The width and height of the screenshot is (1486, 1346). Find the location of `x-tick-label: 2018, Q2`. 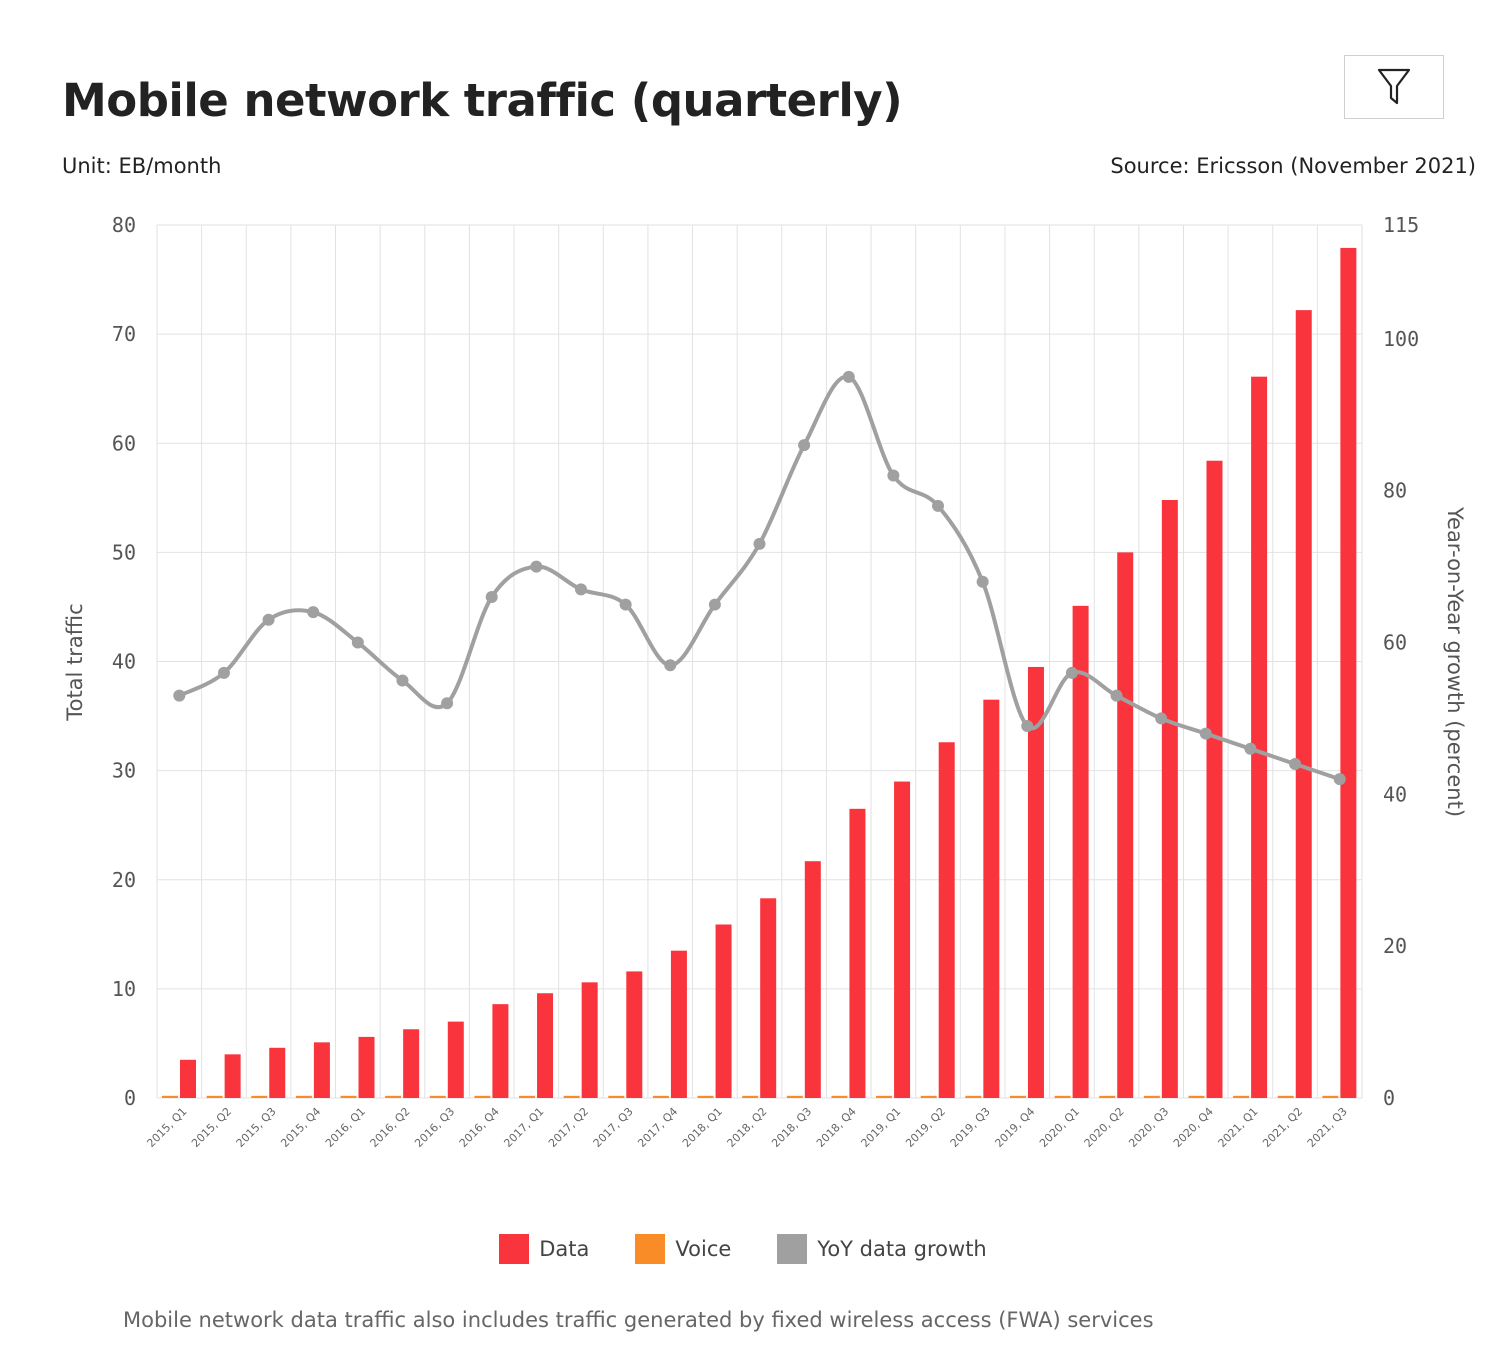

x-tick-label: 2018, Q2 is located at coordinates (747, 1127).